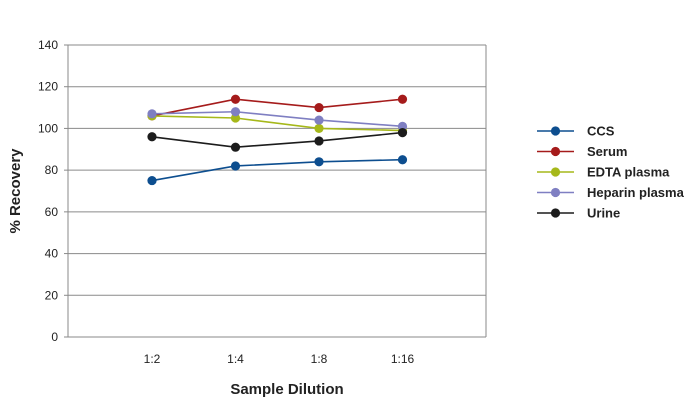  I want to click on legend-label: EDTA plasma, so click(628, 172).